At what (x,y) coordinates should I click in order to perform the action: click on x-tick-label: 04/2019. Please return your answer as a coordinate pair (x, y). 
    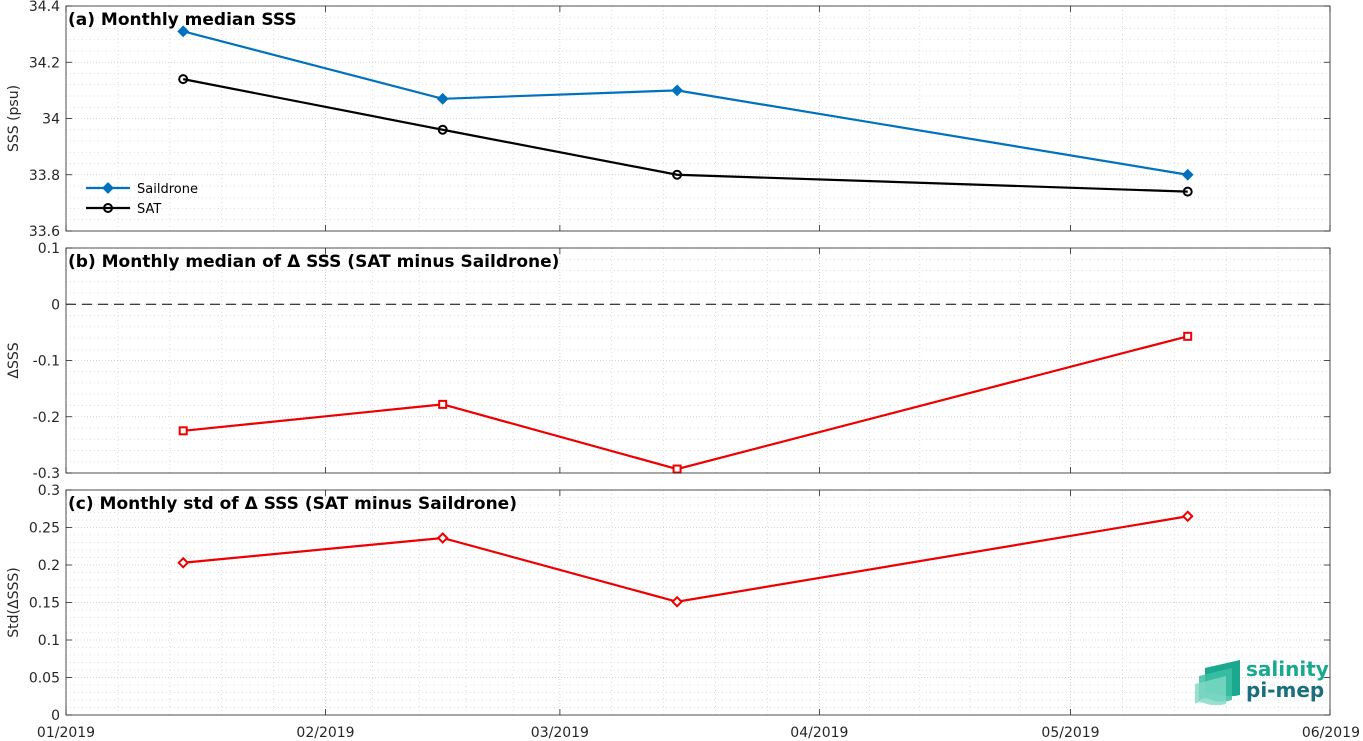
    Looking at the image, I should click on (819, 733).